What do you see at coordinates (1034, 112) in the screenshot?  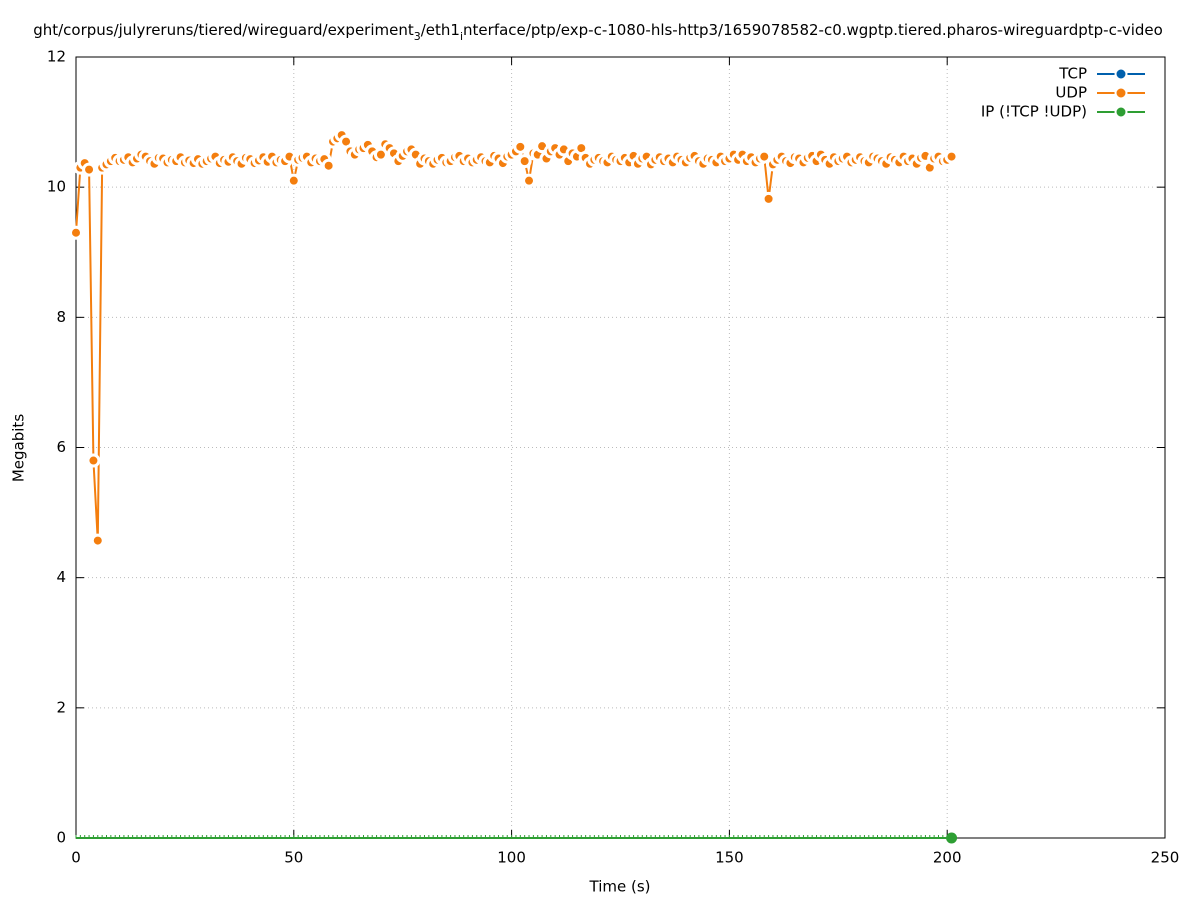 I see `legend-label: IP (!TCP !UDP)` at bounding box center [1034, 112].